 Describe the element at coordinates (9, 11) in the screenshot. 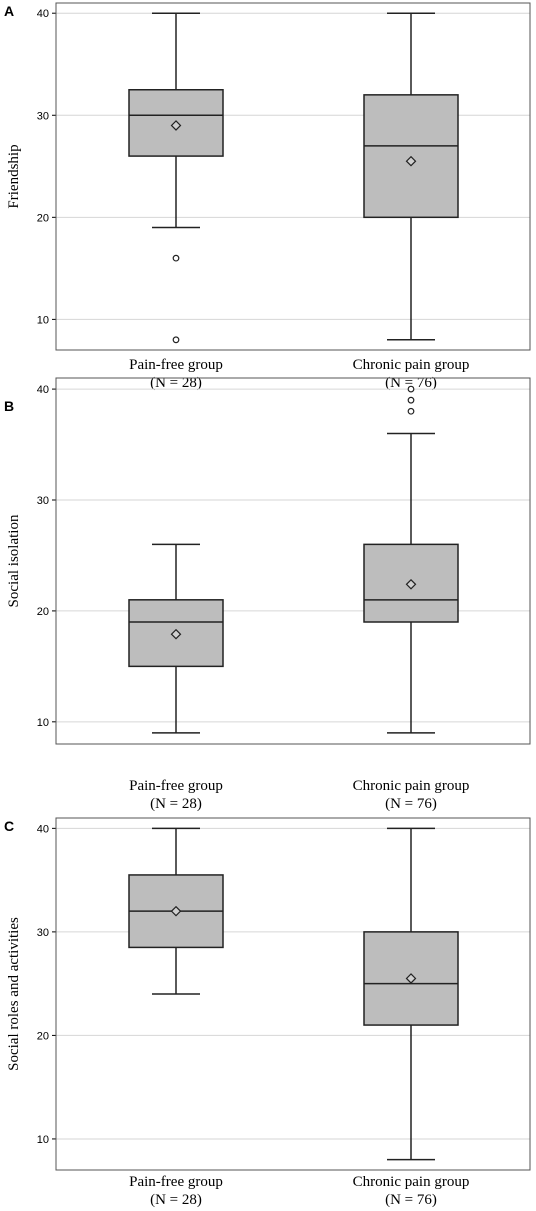

I see `panel-letter: A` at that location.